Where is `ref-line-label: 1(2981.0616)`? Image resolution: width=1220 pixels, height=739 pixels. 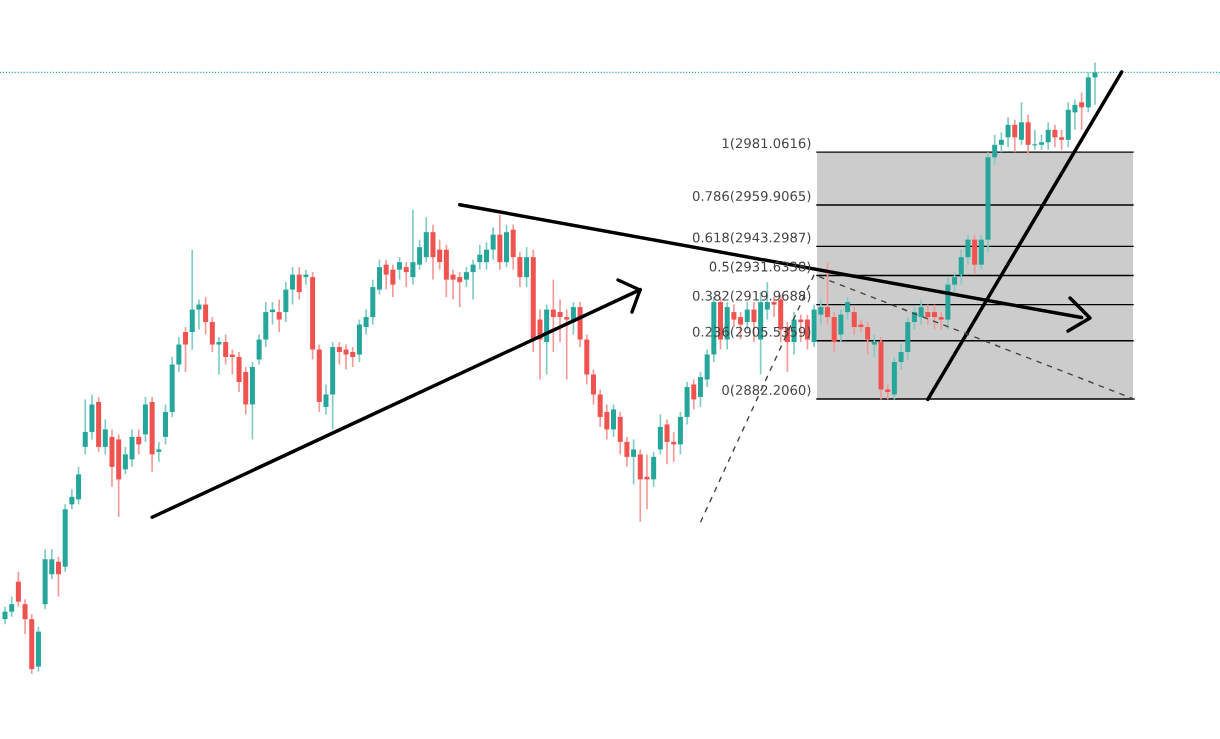 ref-line-label: 1(2981.0616) is located at coordinates (766, 144).